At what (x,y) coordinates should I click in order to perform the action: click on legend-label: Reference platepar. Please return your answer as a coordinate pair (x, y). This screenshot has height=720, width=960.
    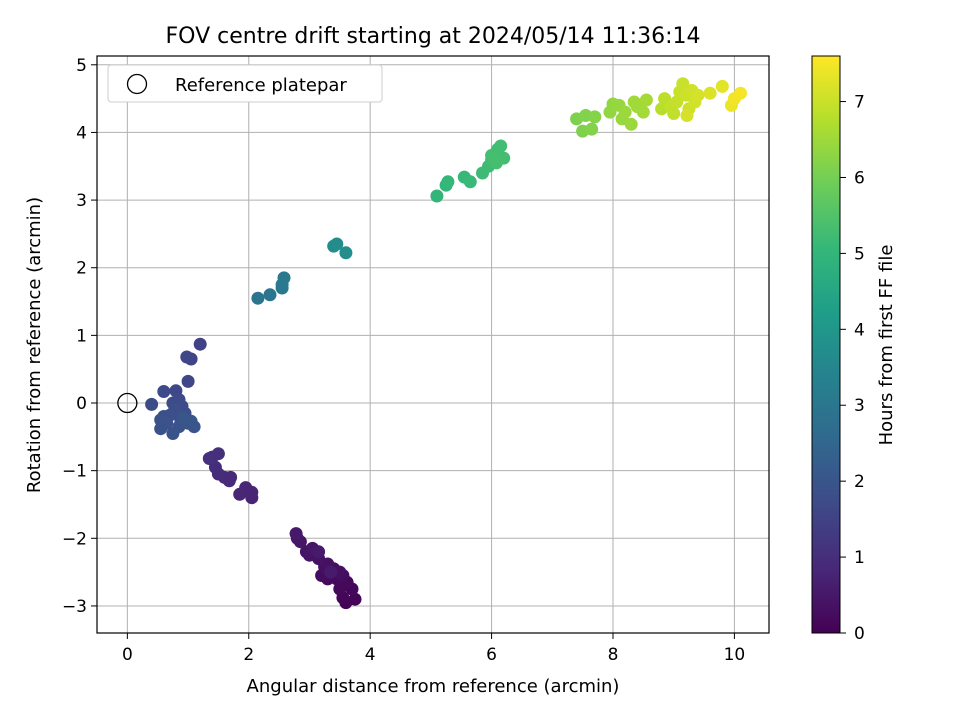
    Looking at the image, I should click on (261, 85).